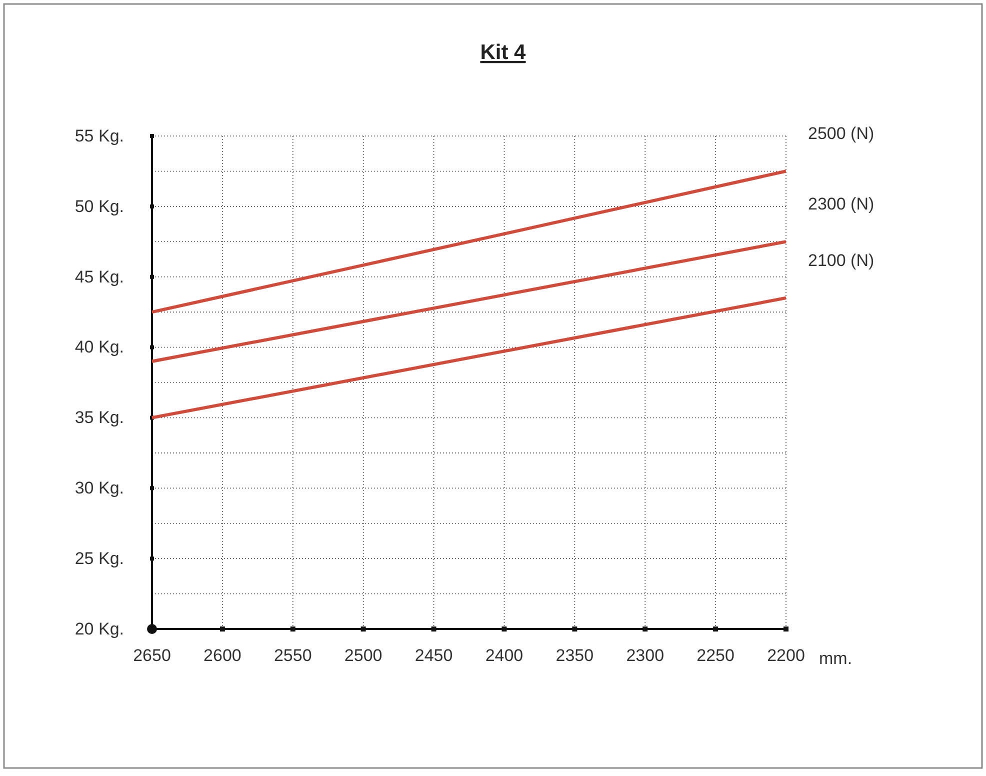 The image size is (986, 776). Describe the element at coordinates (575, 656) in the screenshot. I see `x-tick-label: 2350` at that location.